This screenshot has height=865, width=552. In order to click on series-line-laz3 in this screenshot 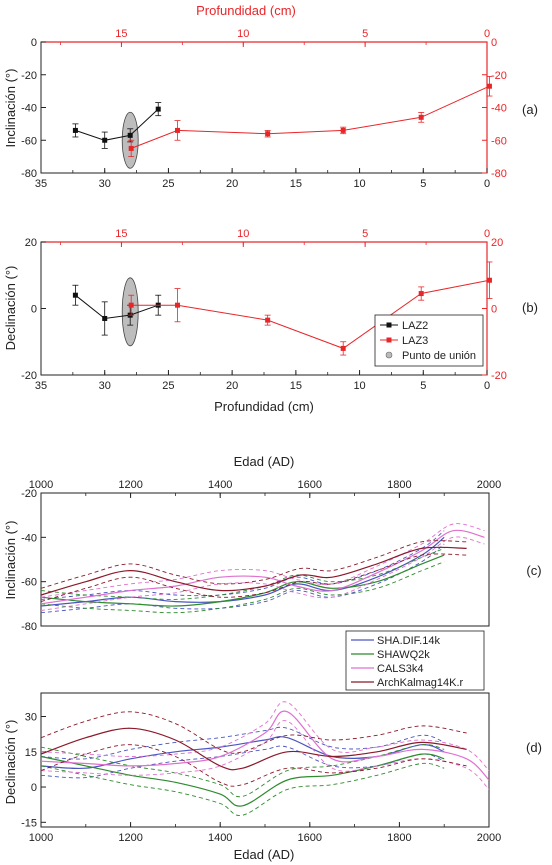, I will do `click(310, 117)`.